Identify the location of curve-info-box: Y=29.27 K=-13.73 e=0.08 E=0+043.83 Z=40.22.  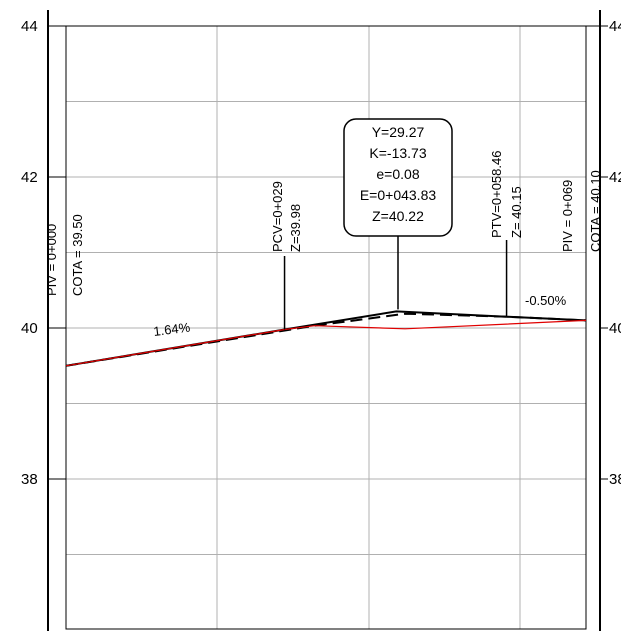
(398, 177).